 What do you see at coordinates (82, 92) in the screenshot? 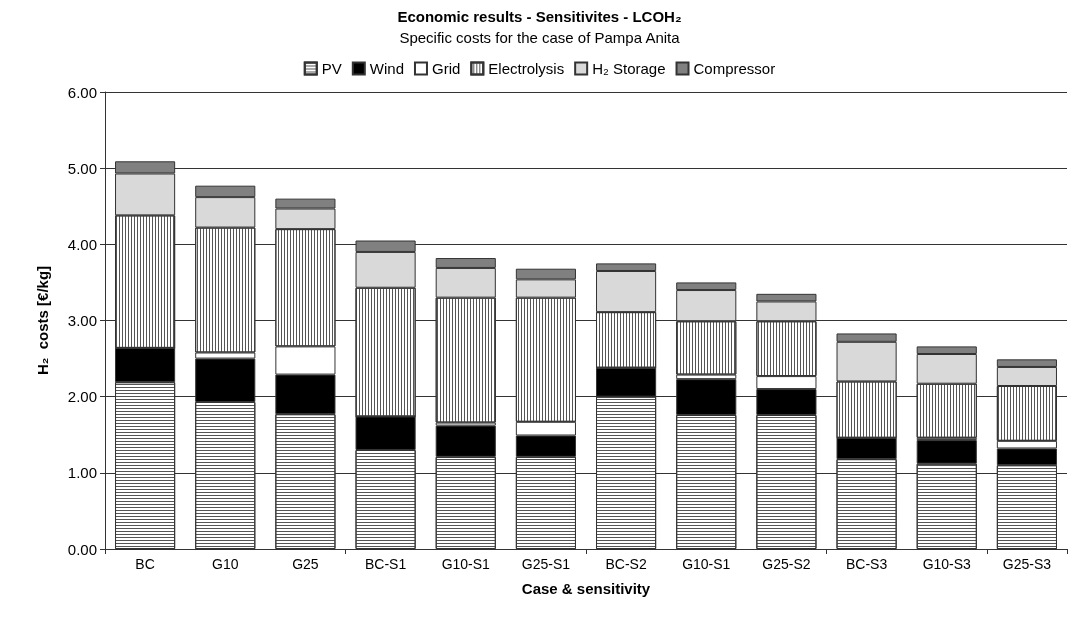
I see `y-tick-label: 6.00` at bounding box center [82, 92].